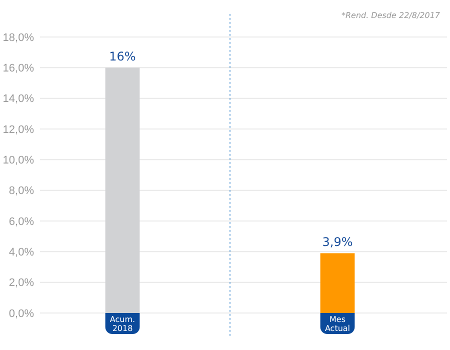 Image resolution: width=450 pixels, height=350 pixels. What do you see at coordinates (337, 242) in the screenshot?
I see `data-label: 3,9%` at bounding box center [337, 242].